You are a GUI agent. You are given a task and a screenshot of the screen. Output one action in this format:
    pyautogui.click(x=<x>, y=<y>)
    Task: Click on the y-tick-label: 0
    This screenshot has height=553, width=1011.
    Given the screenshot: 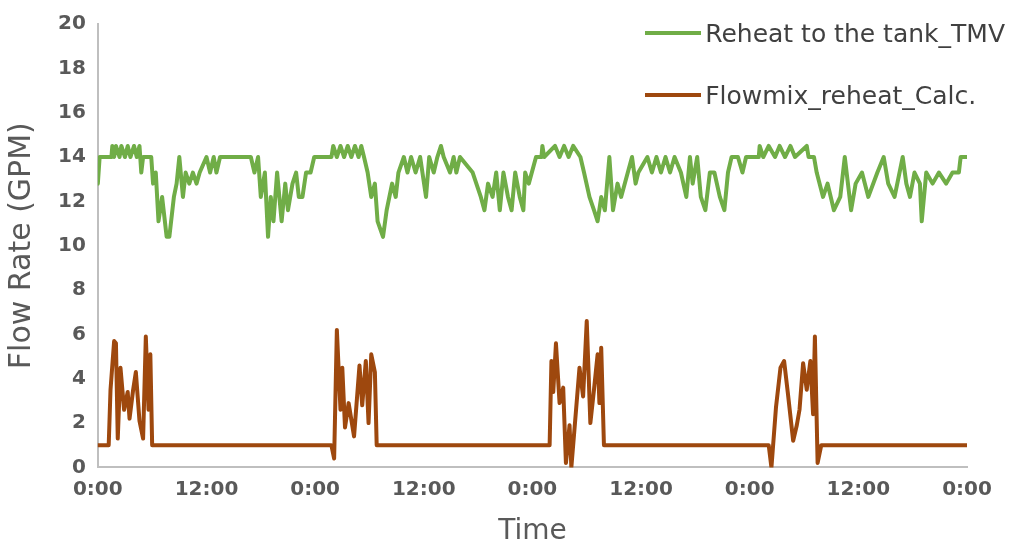 What is the action you would take?
    pyautogui.click(x=78, y=465)
    